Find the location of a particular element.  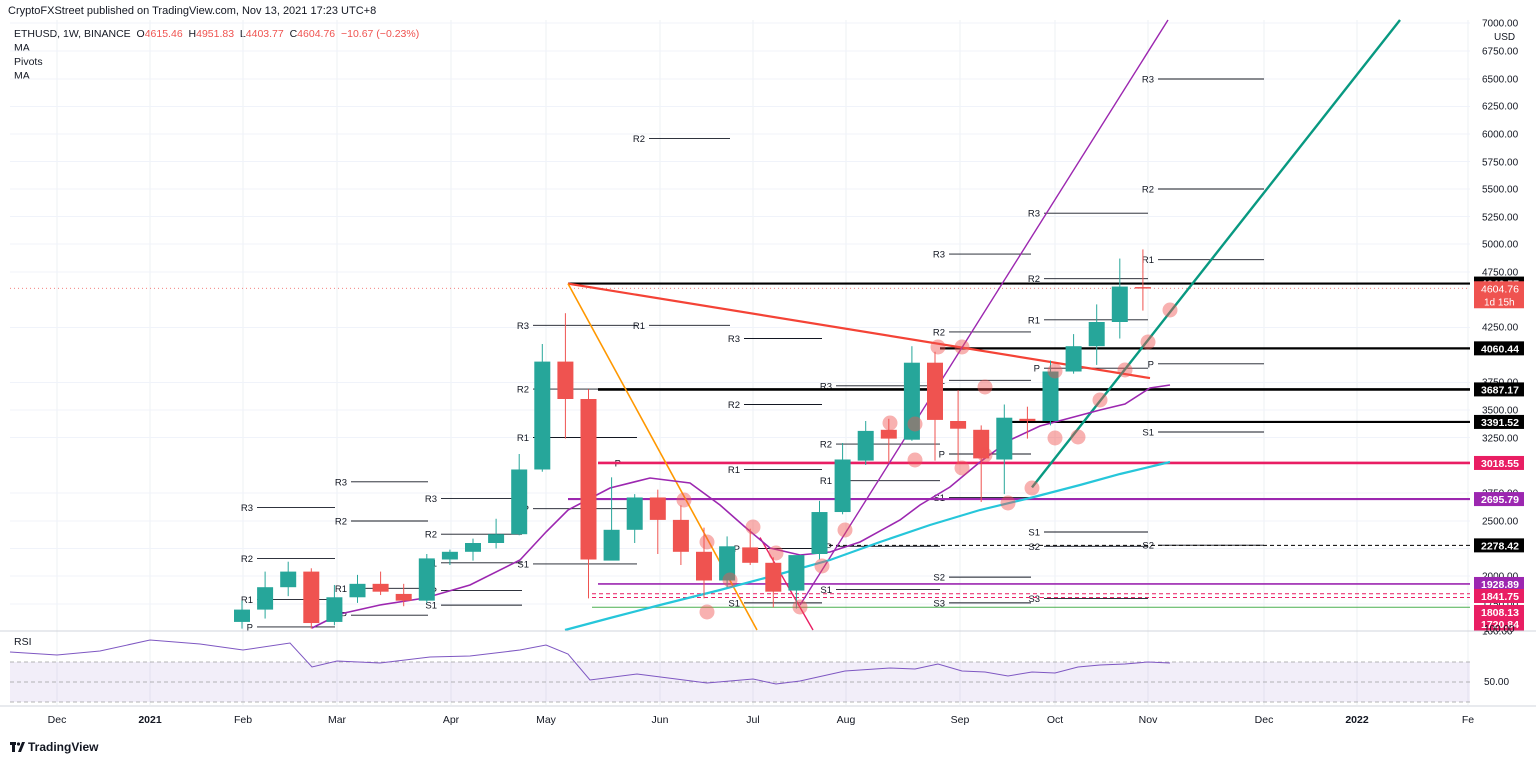

time-tick: Jul is located at coordinates (752, 720).